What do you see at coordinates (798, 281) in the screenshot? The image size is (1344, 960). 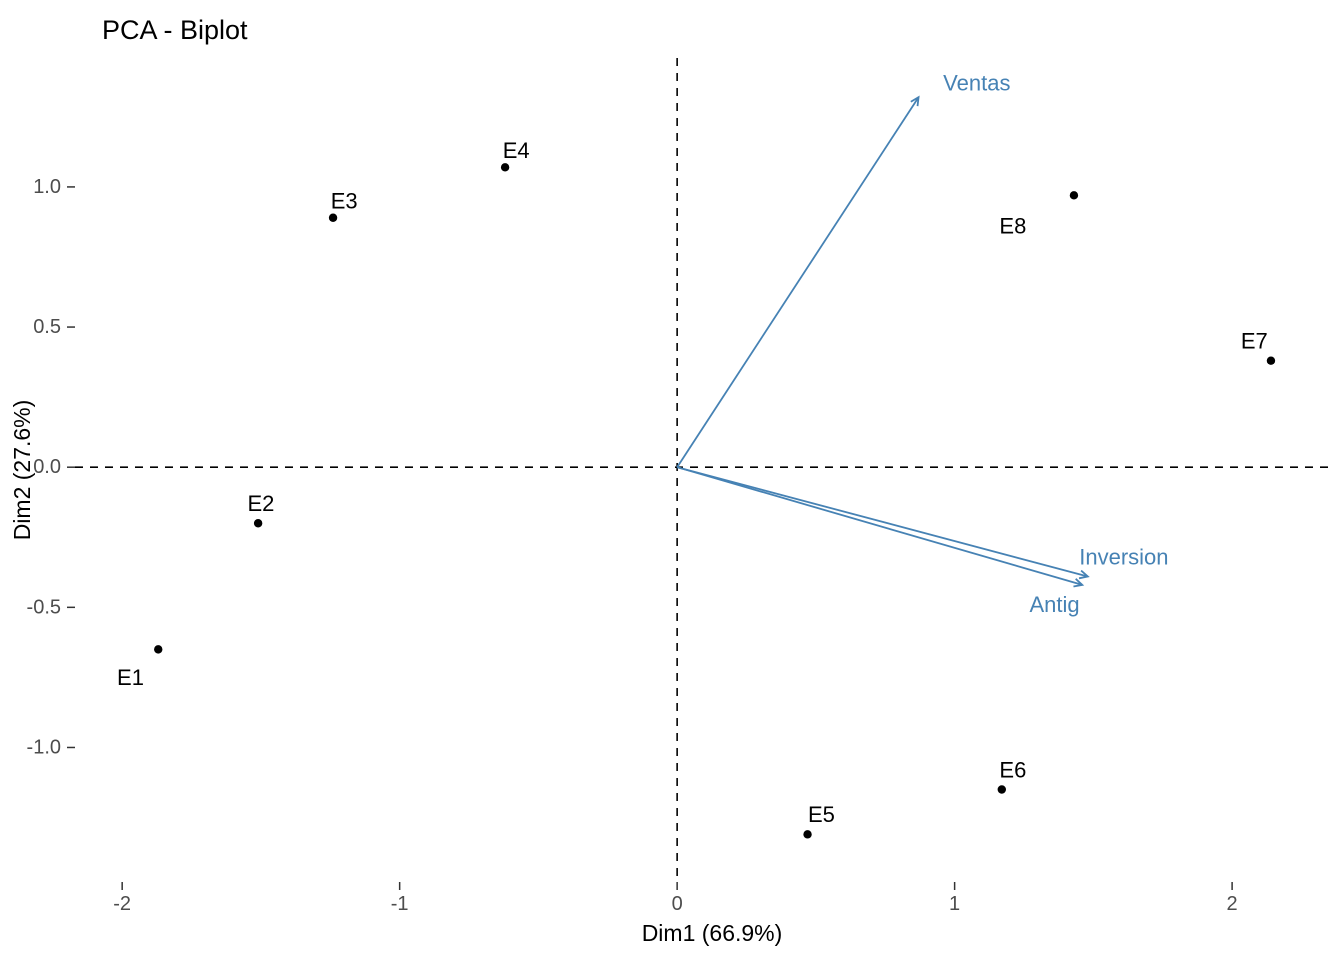 I see `variable-arrow-ventas` at bounding box center [798, 281].